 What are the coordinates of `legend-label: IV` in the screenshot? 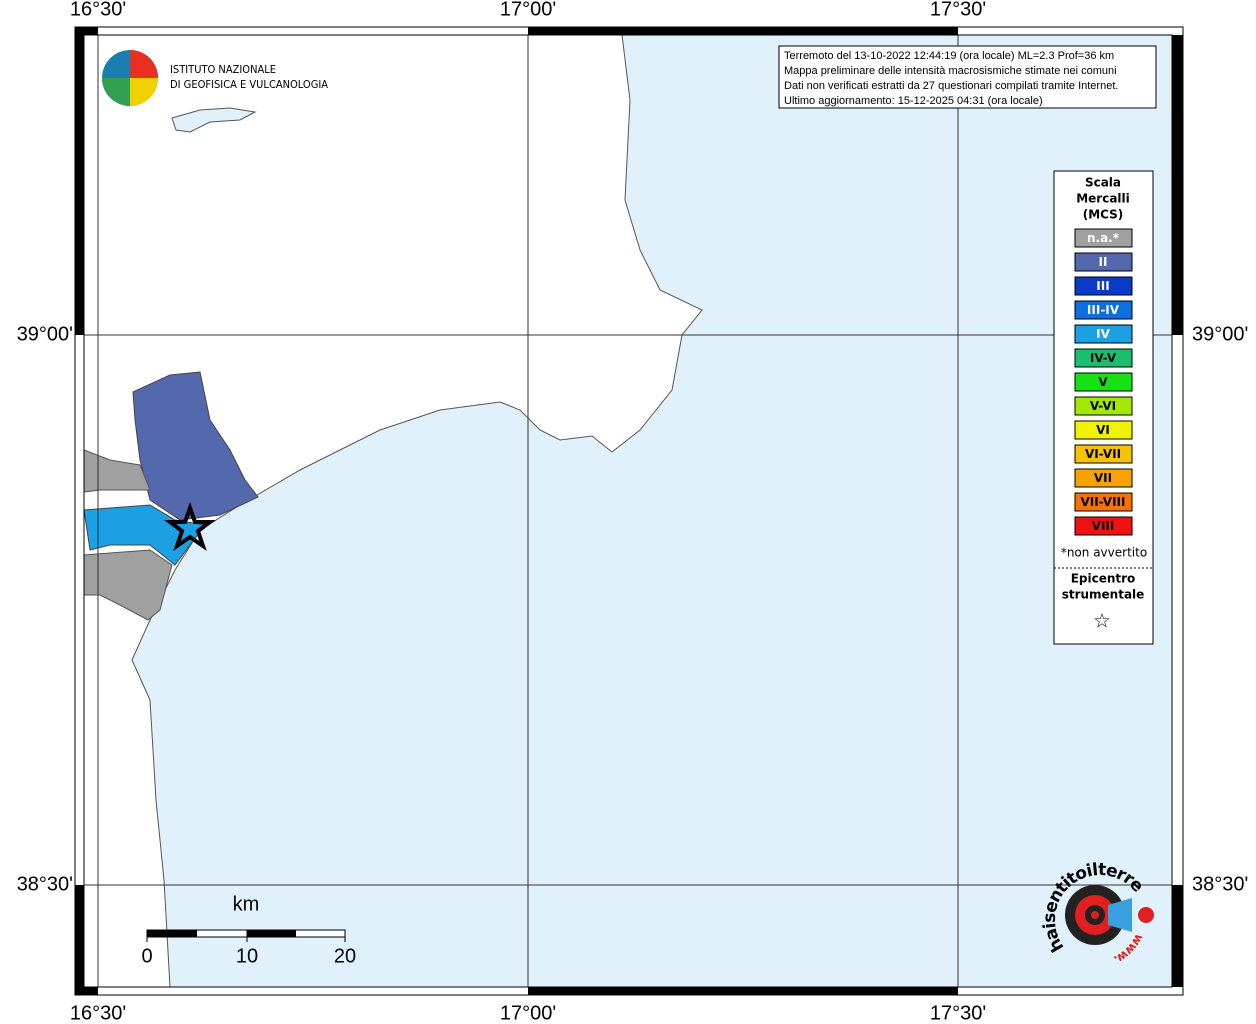 It's located at (1103, 334).